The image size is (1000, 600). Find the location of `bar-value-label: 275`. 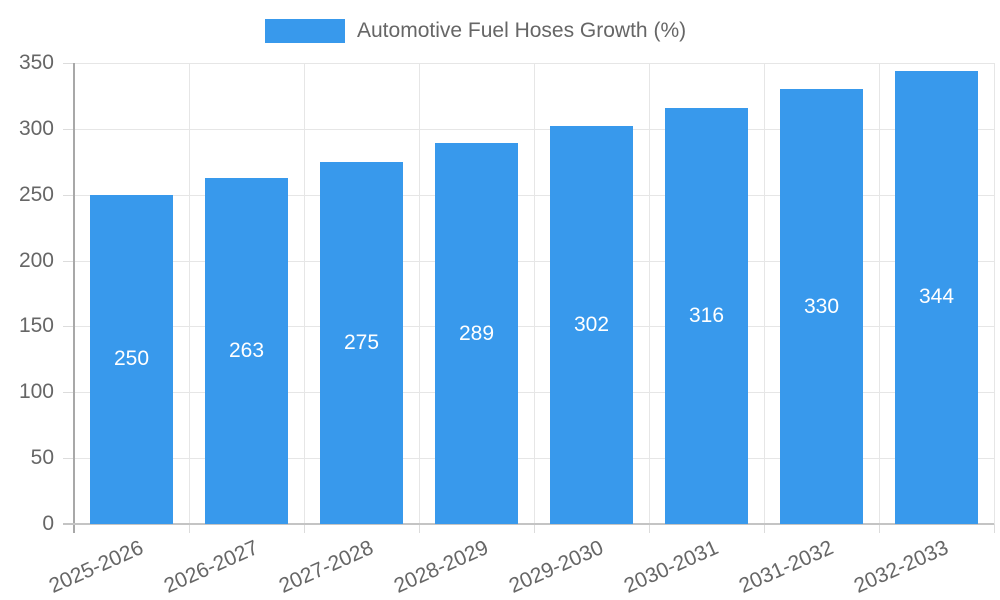

bar-value-label: 275 is located at coordinates (361, 342).